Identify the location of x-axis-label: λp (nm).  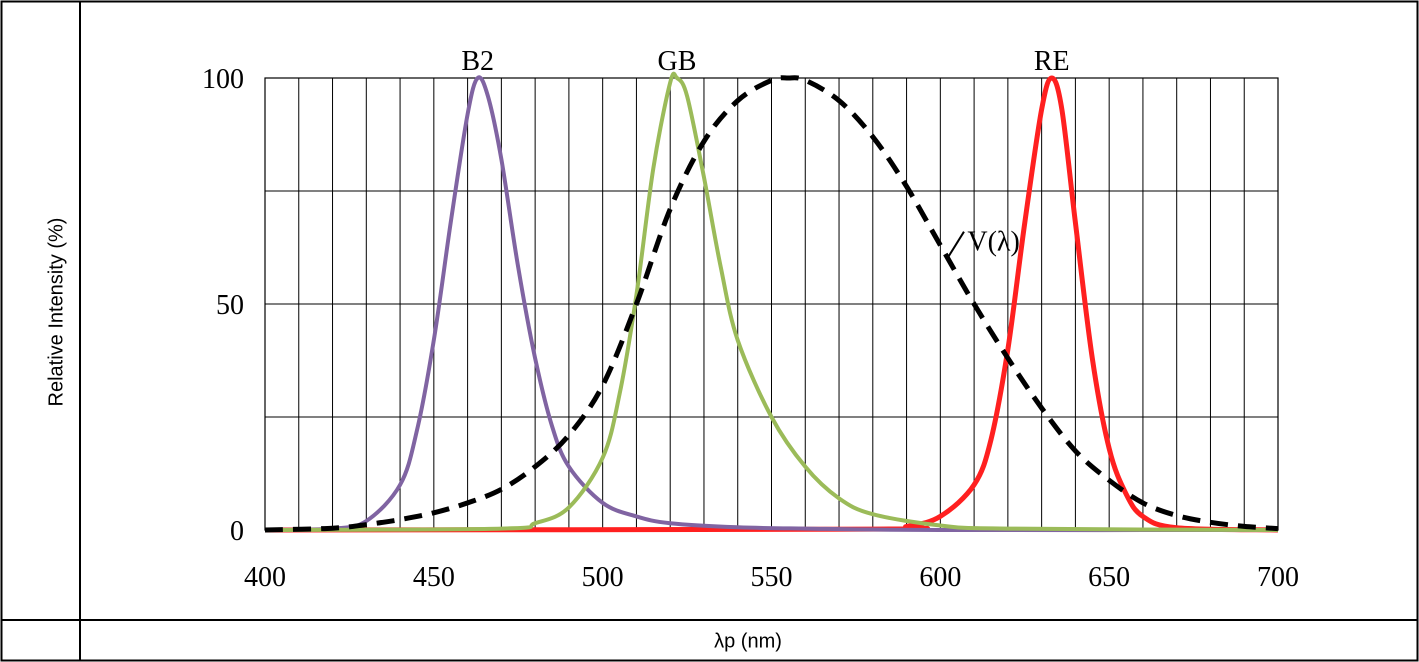
(748, 641).